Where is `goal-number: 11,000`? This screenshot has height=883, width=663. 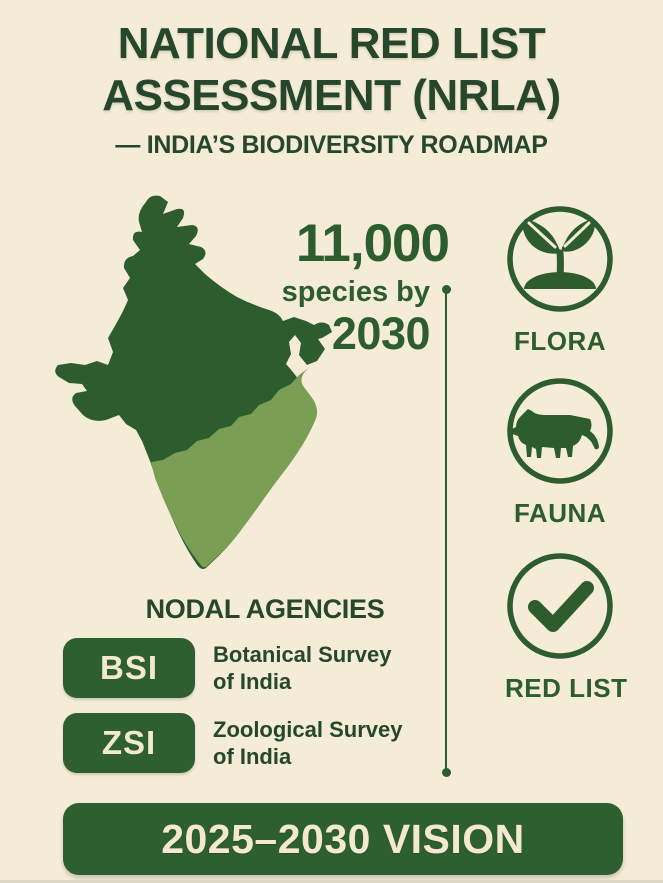 goal-number: 11,000 is located at coordinates (372, 243).